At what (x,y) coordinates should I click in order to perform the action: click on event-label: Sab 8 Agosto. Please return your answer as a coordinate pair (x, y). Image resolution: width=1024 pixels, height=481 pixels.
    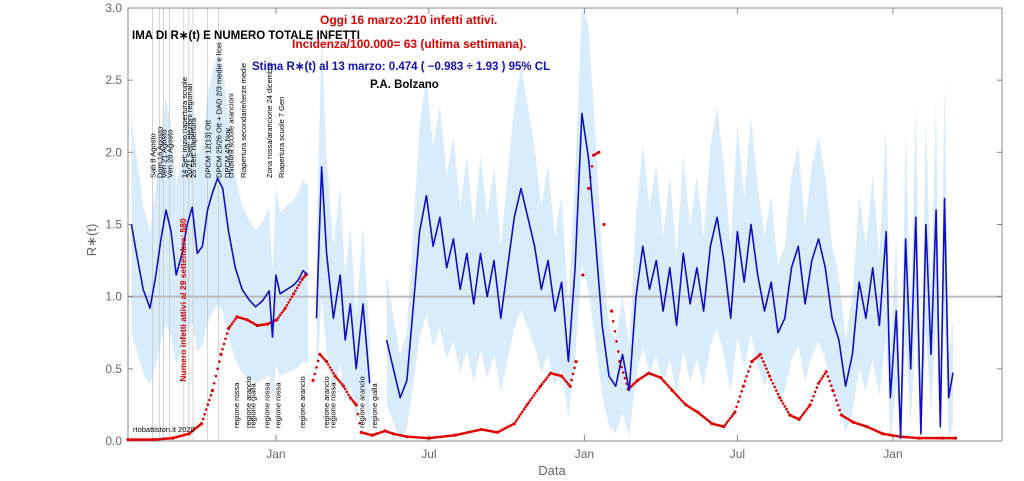
    Looking at the image, I should click on (153, 155).